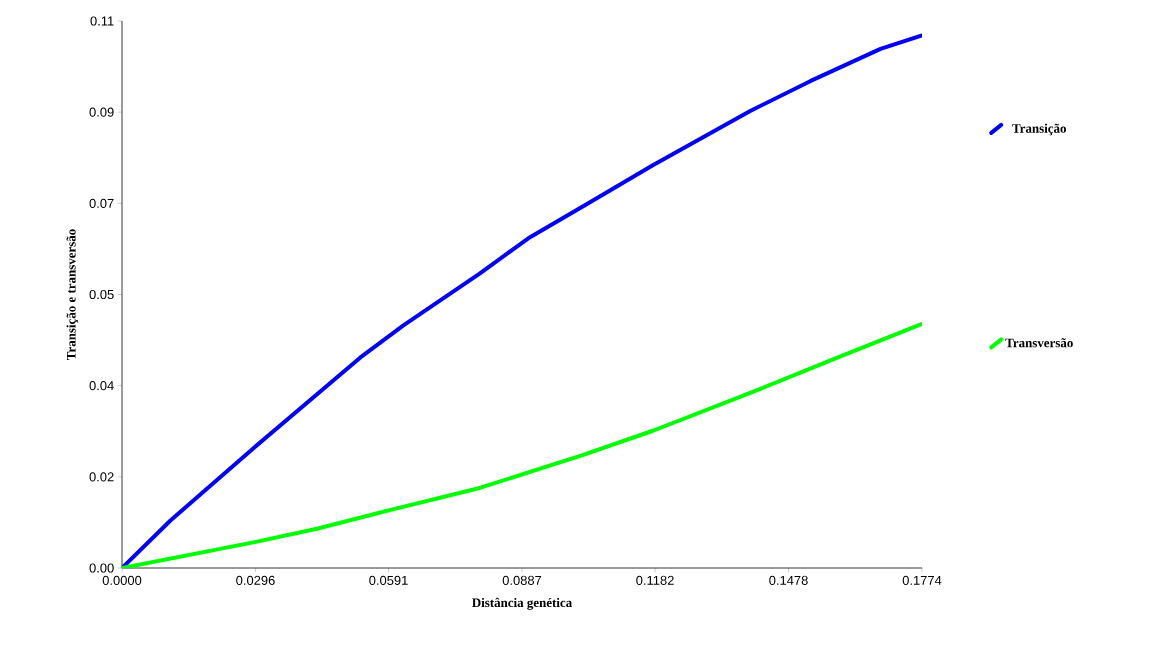  Describe the element at coordinates (101, 386) in the screenshot. I see `y-tick-label: 0.04` at that location.